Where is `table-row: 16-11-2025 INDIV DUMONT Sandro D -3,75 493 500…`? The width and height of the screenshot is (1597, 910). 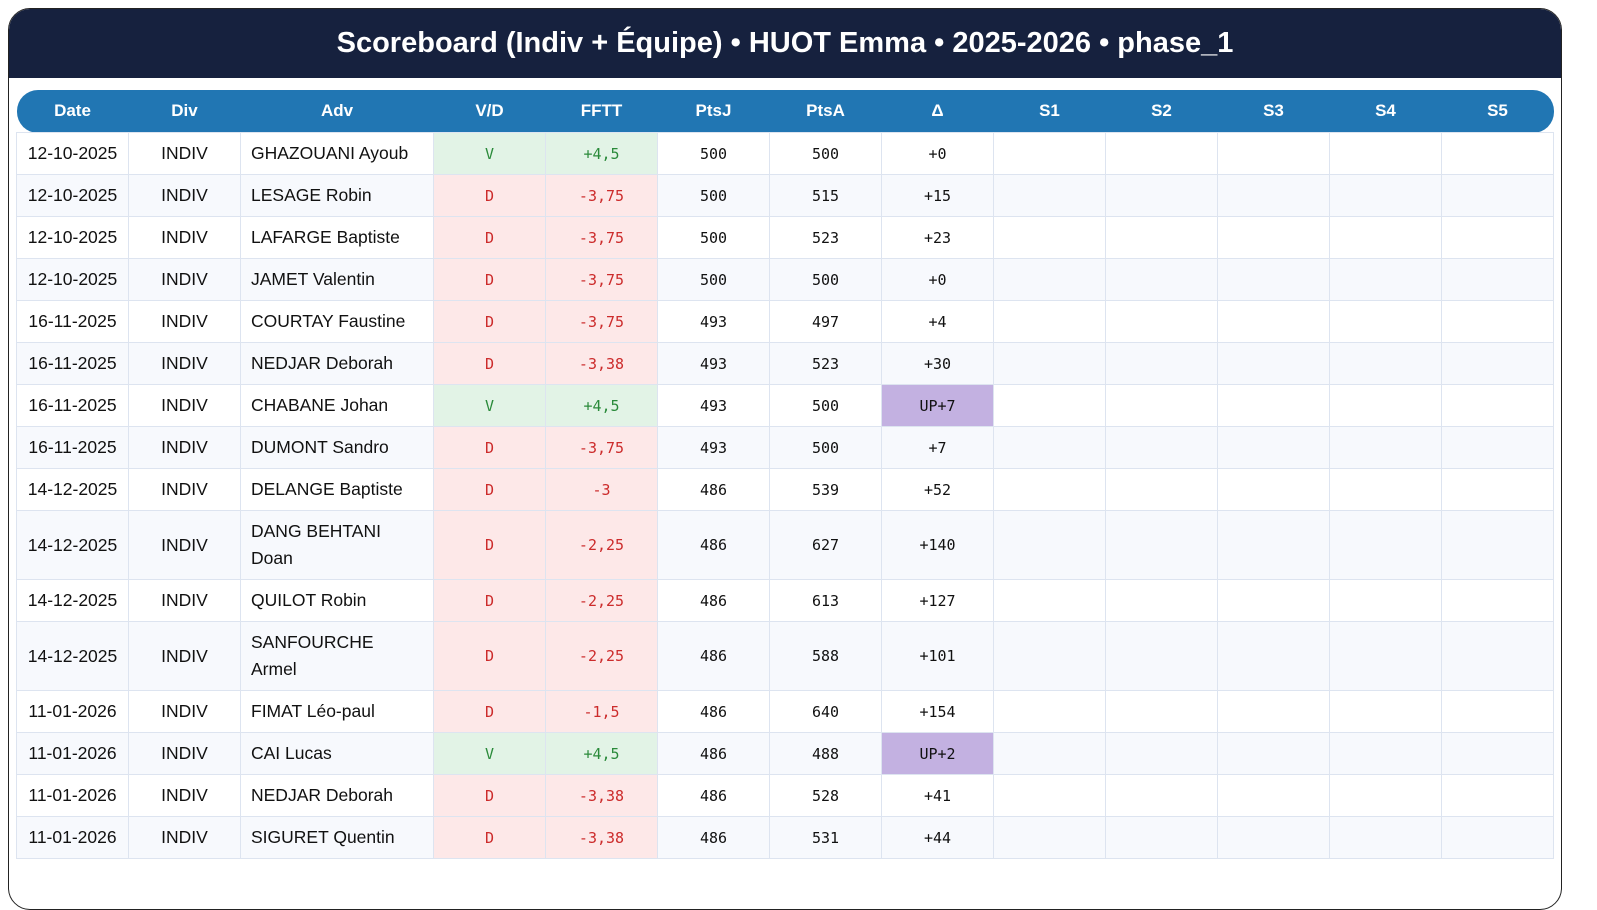 table-row: 16-11-2025 INDIV DUMONT Sandro D -3,75 493 500… is located at coordinates (785, 447).